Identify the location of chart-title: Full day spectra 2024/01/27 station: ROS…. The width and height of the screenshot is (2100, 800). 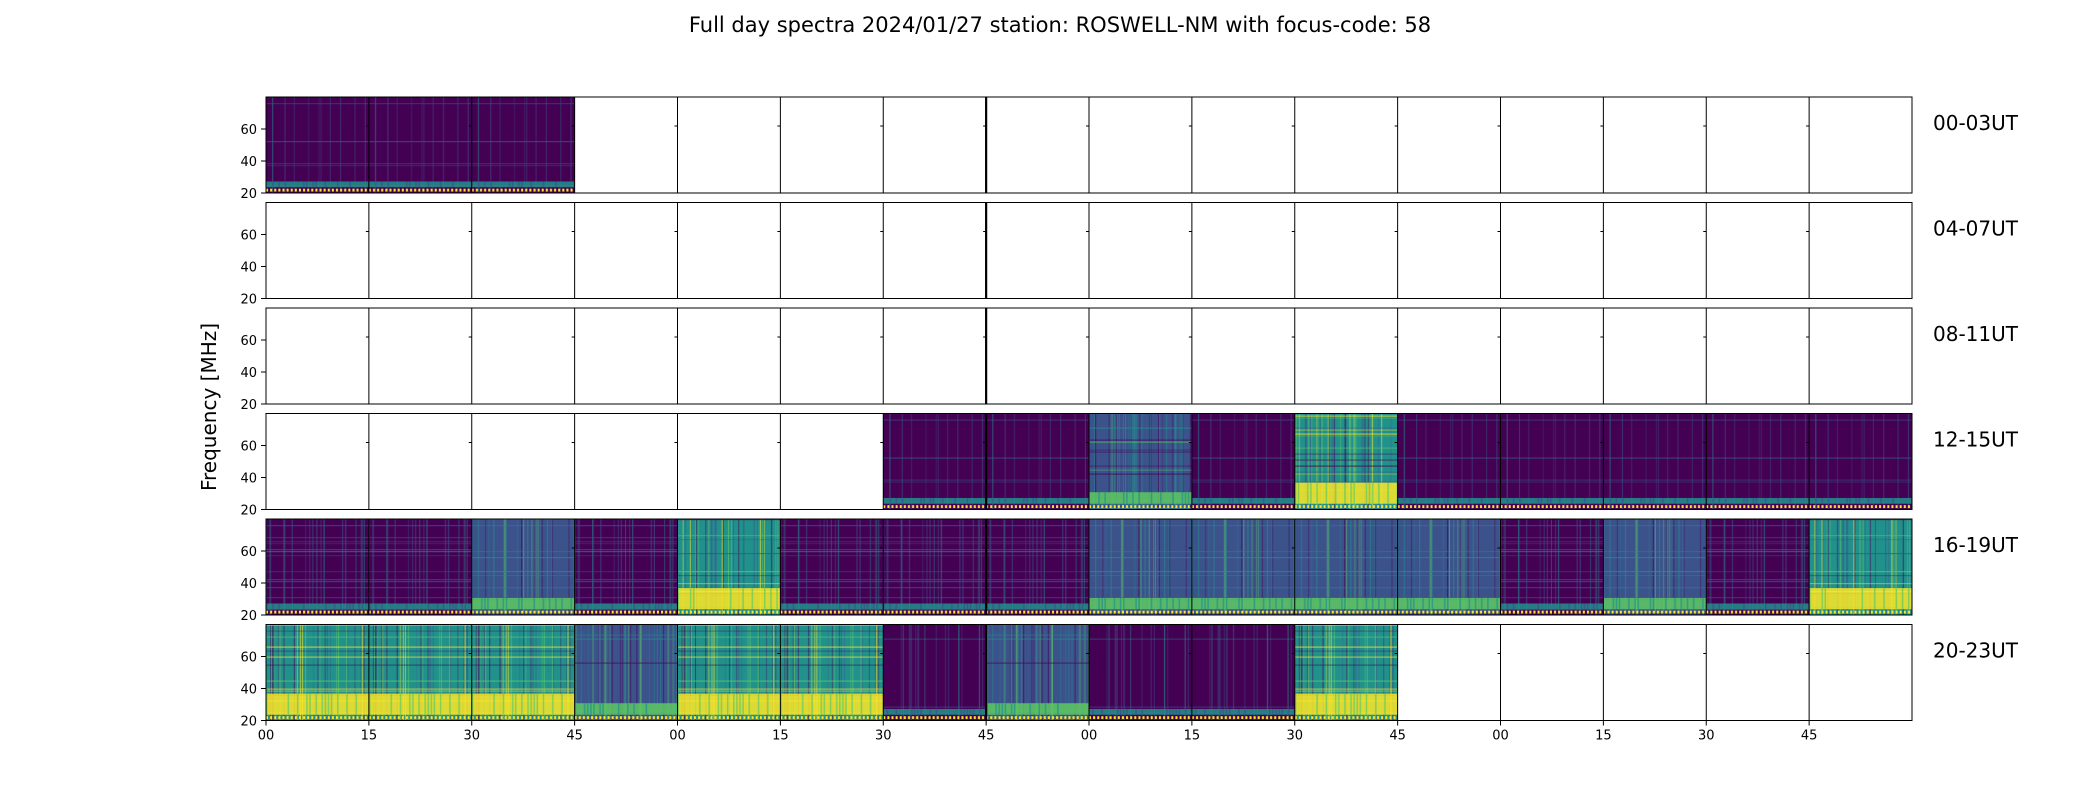
(1060, 25).